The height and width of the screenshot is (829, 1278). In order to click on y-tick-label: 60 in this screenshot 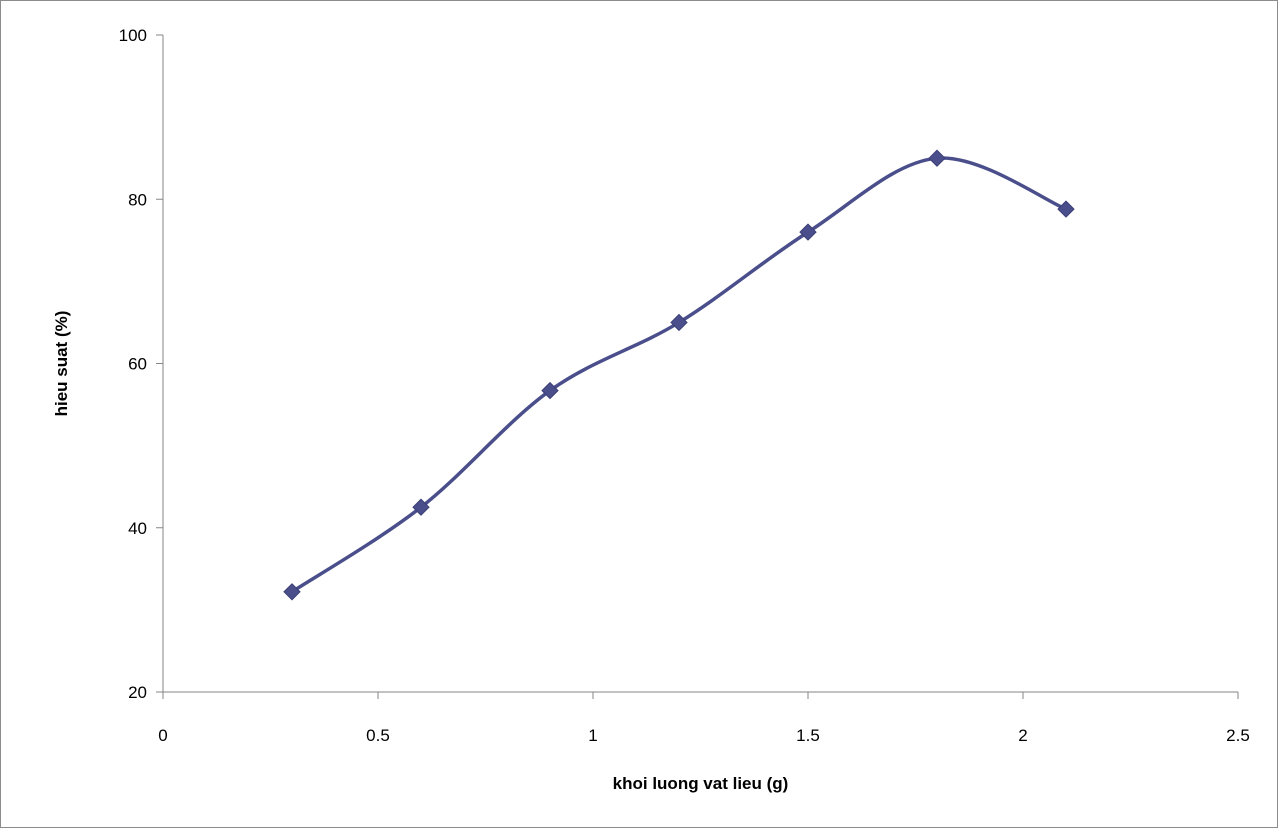, I will do `click(137, 364)`.